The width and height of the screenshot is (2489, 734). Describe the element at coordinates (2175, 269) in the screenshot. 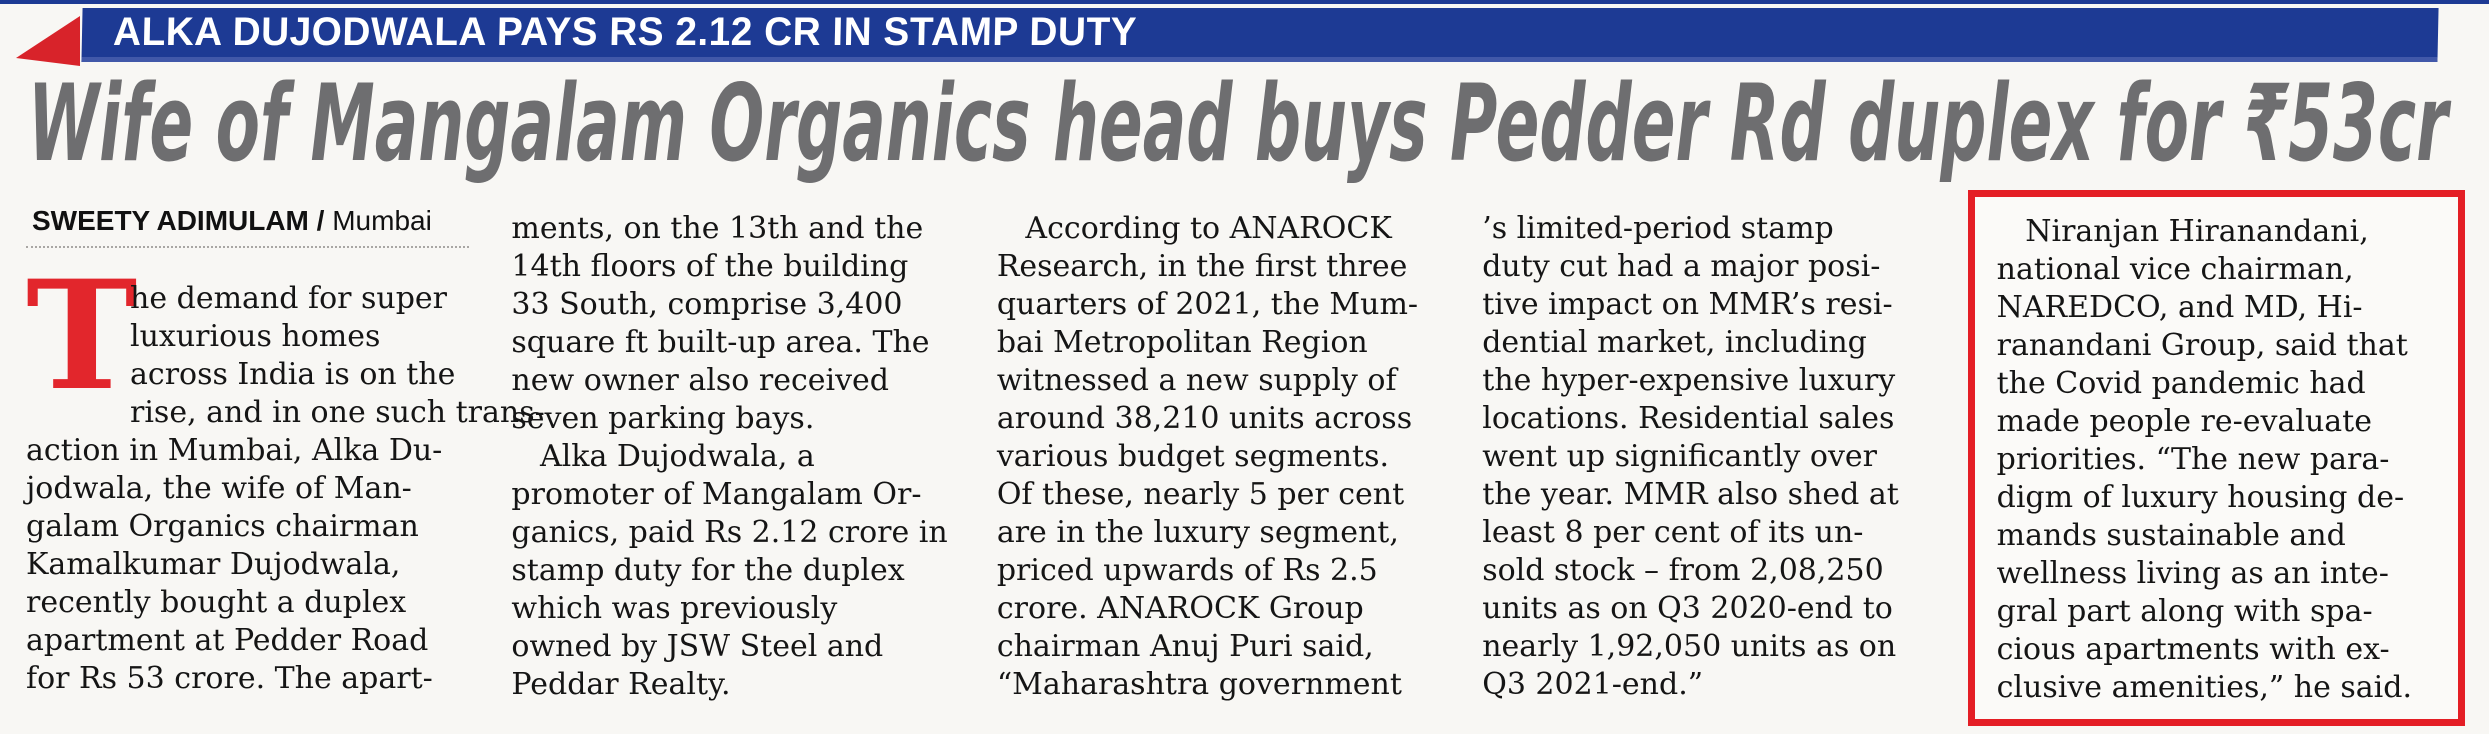

I see `text-line: national vice chairman,` at that location.